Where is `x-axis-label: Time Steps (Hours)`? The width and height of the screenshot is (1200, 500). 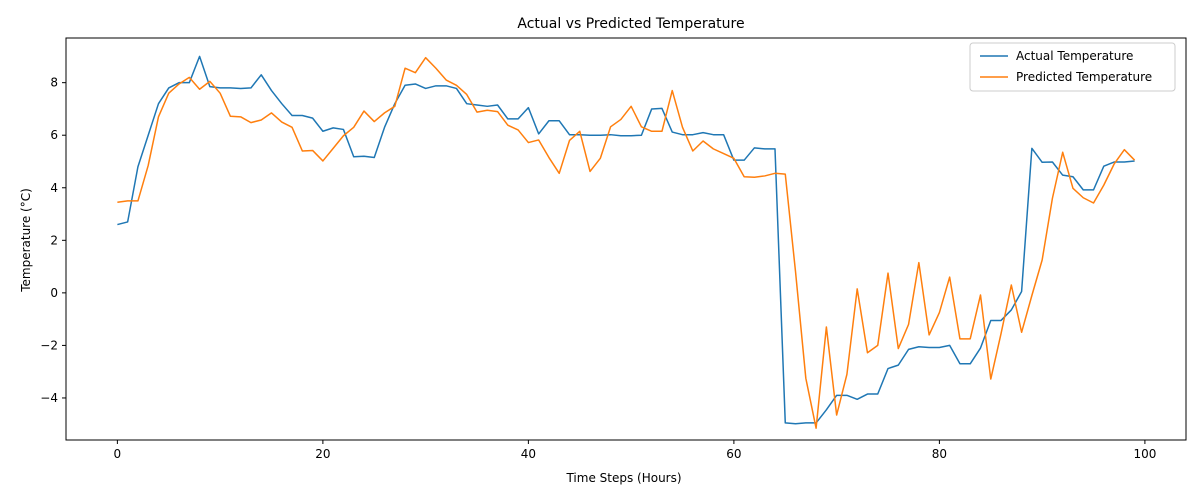
x-axis-label: Time Steps (Hours) is located at coordinates (623, 478).